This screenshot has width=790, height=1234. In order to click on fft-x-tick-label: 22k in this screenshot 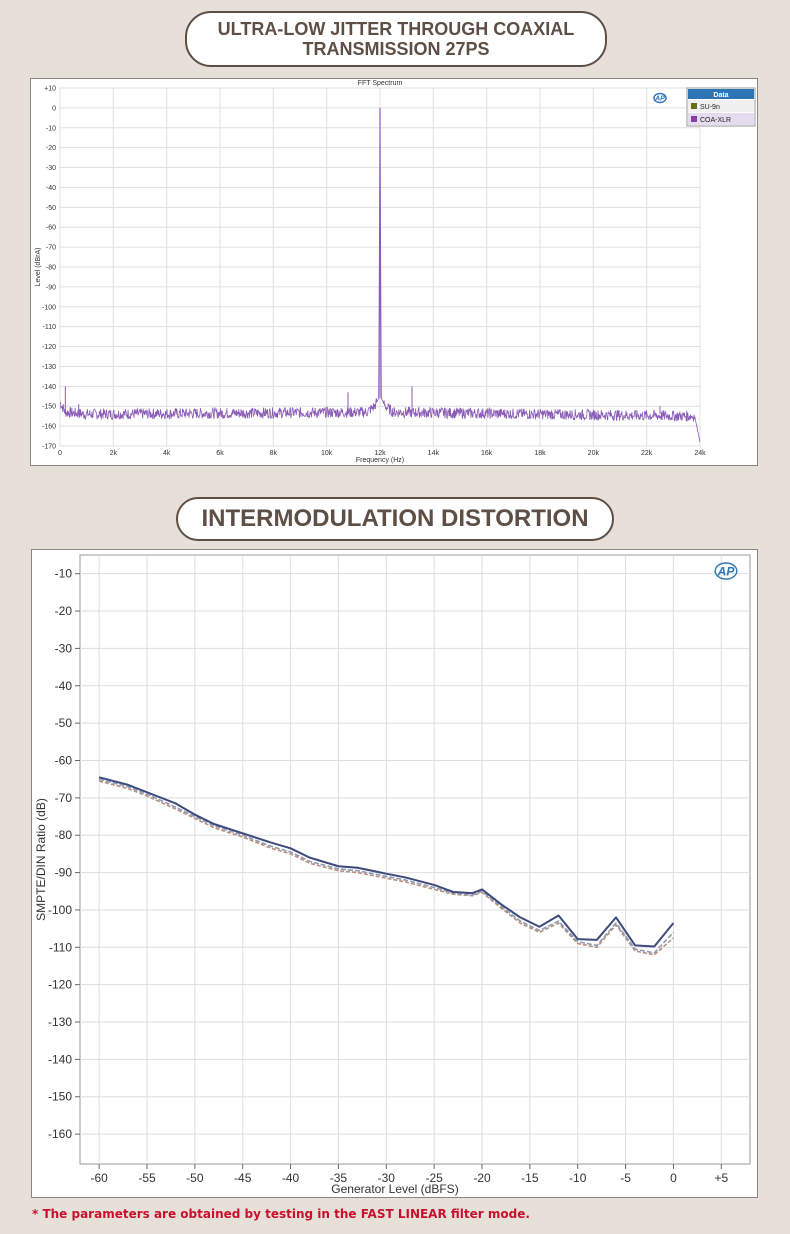, I will do `click(647, 453)`.